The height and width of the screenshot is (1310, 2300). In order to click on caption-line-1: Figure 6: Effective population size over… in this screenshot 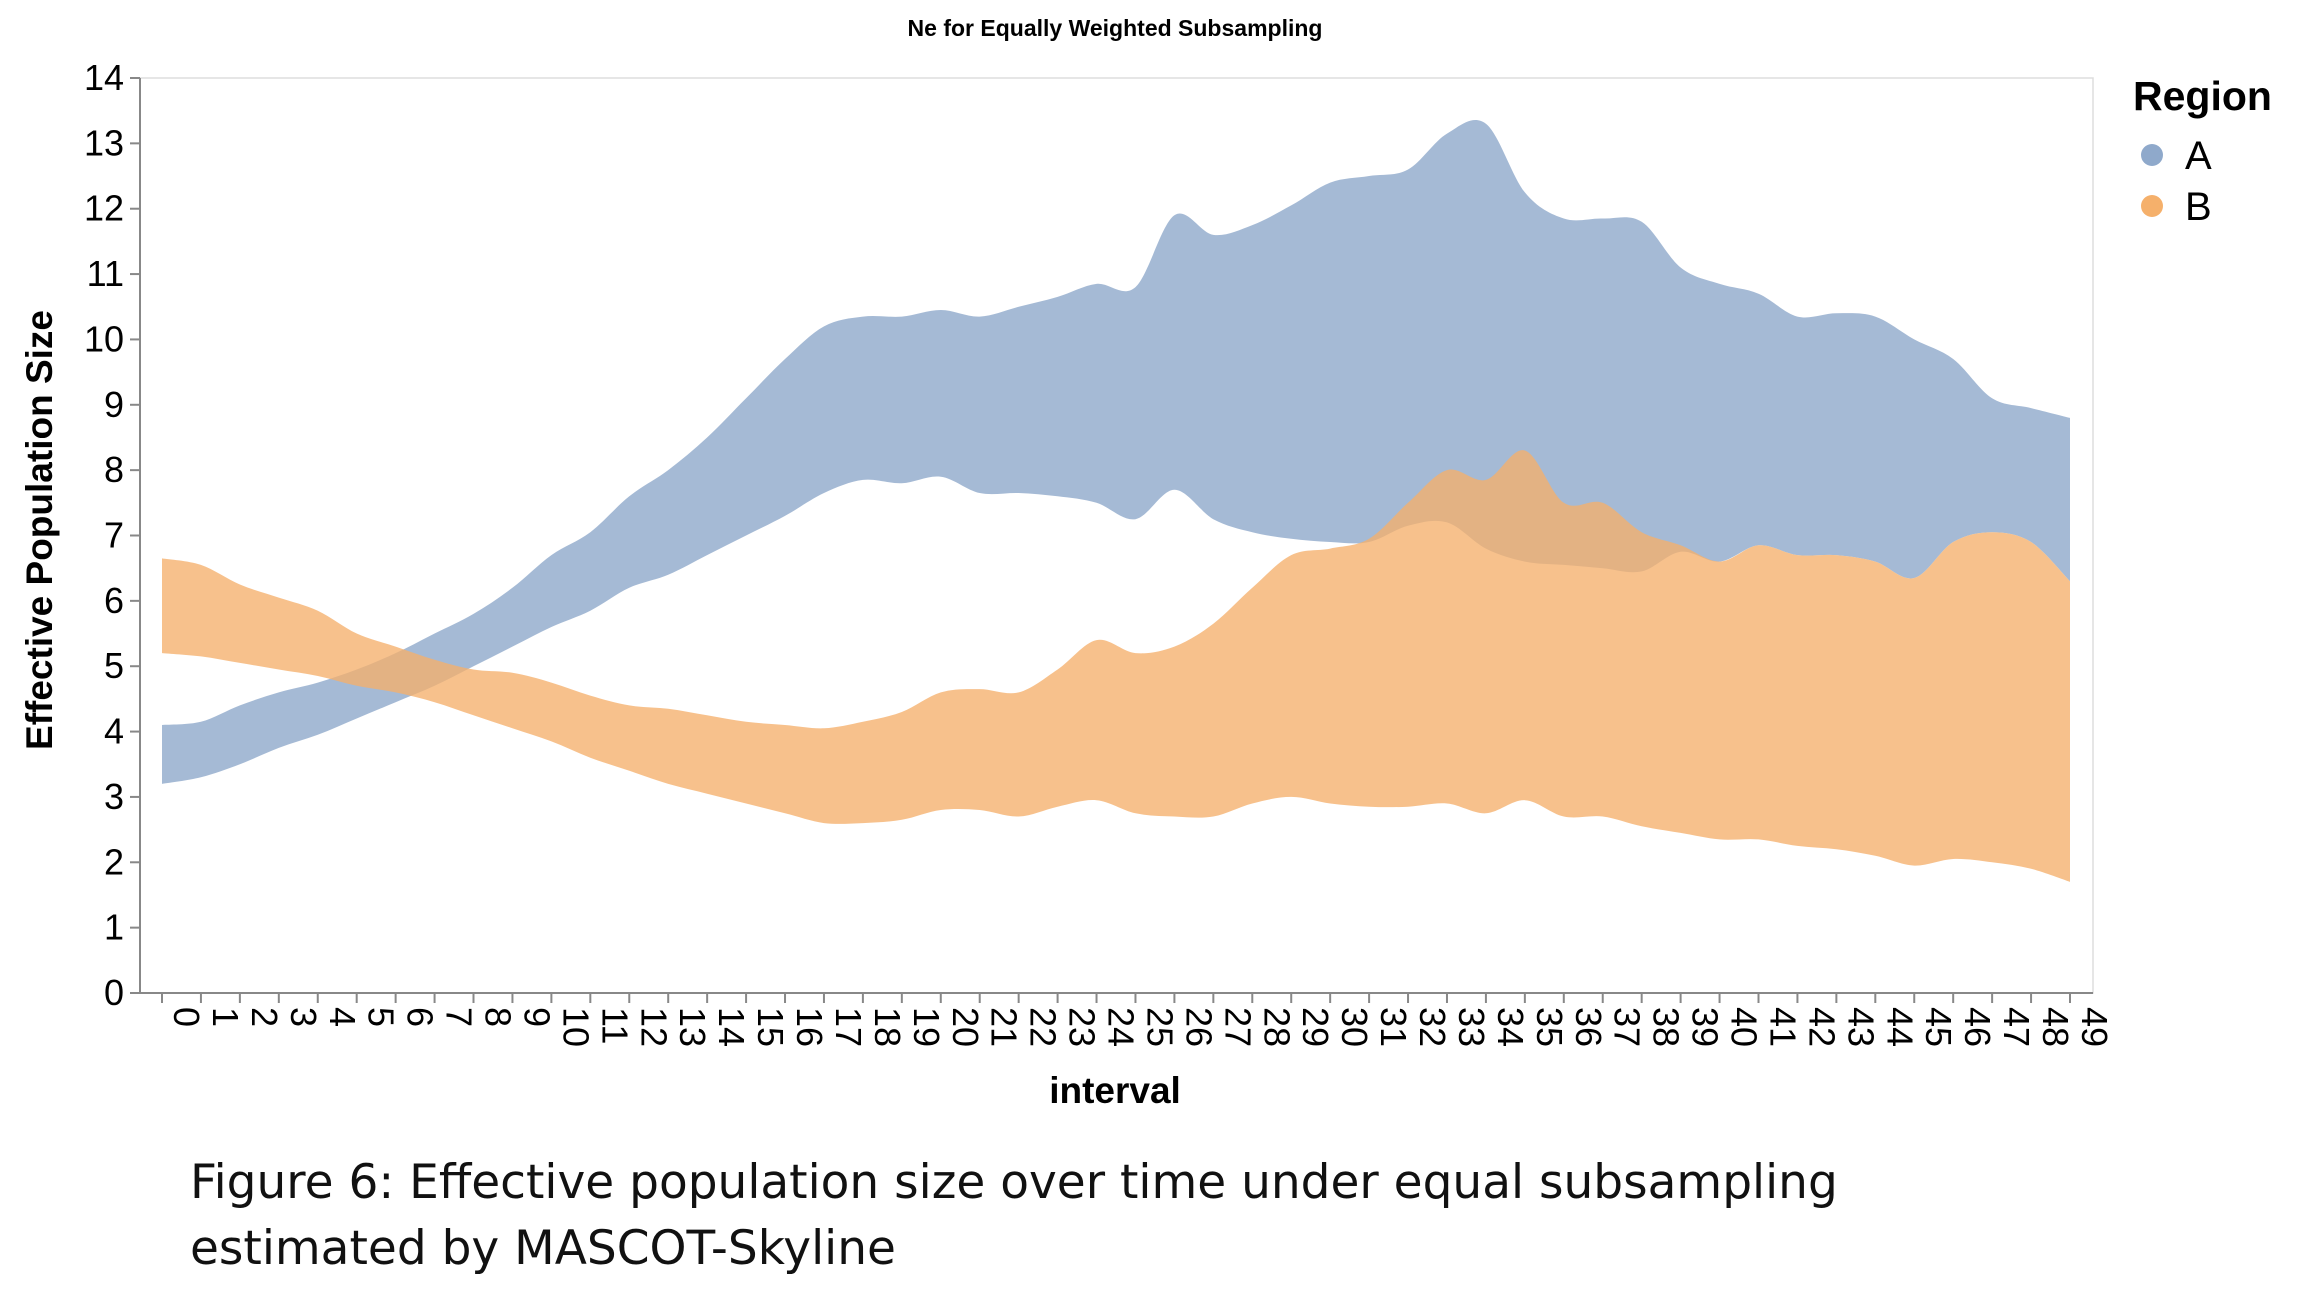, I will do `click(1014, 1182)`.